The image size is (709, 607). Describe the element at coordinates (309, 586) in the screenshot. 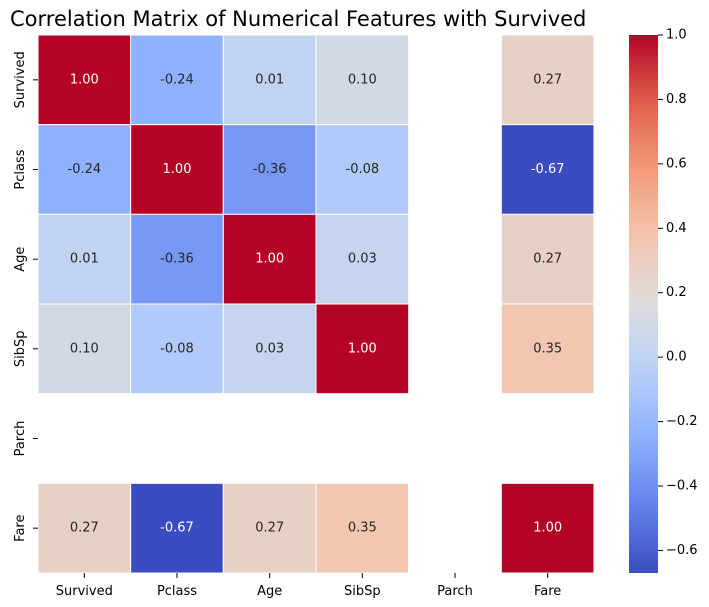

I see `x-axis-labels: Survived Pclass Age SibSp Parch Fare` at that location.